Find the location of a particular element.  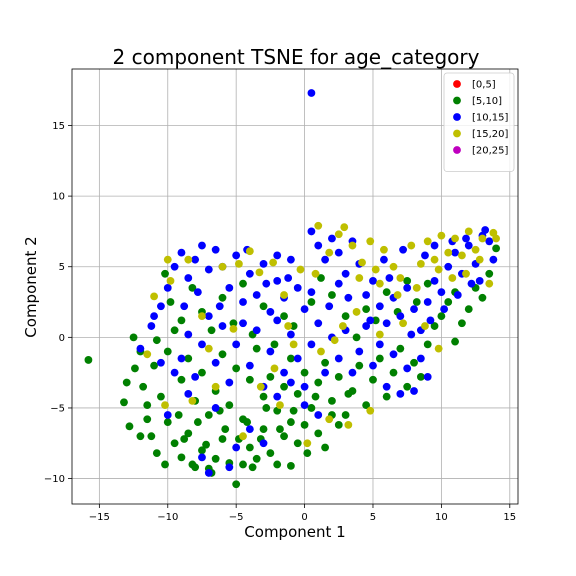

y-tick-label: −10 is located at coordinates (54, 479).